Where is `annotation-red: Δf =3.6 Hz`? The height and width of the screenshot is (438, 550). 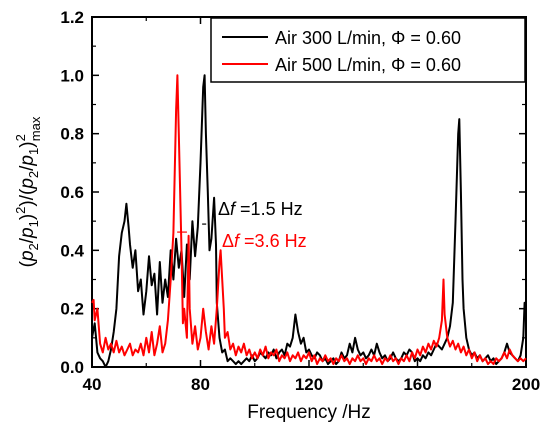 annotation-red: Δf =3.6 Hz is located at coordinates (242, 241).